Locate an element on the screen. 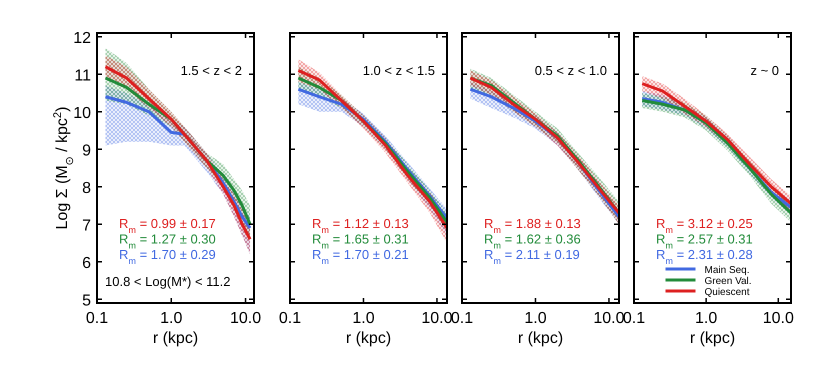 This screenshot has width=830, height=374. legend-label: Green Val. is located at coordinates (728, 281).